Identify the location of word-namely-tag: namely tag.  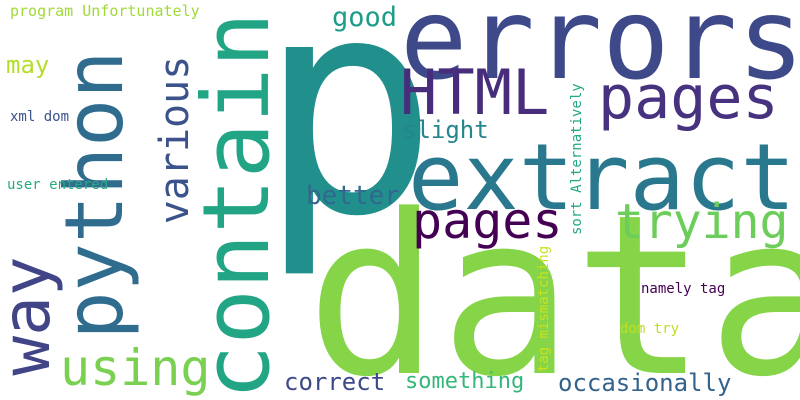
(683, 289).